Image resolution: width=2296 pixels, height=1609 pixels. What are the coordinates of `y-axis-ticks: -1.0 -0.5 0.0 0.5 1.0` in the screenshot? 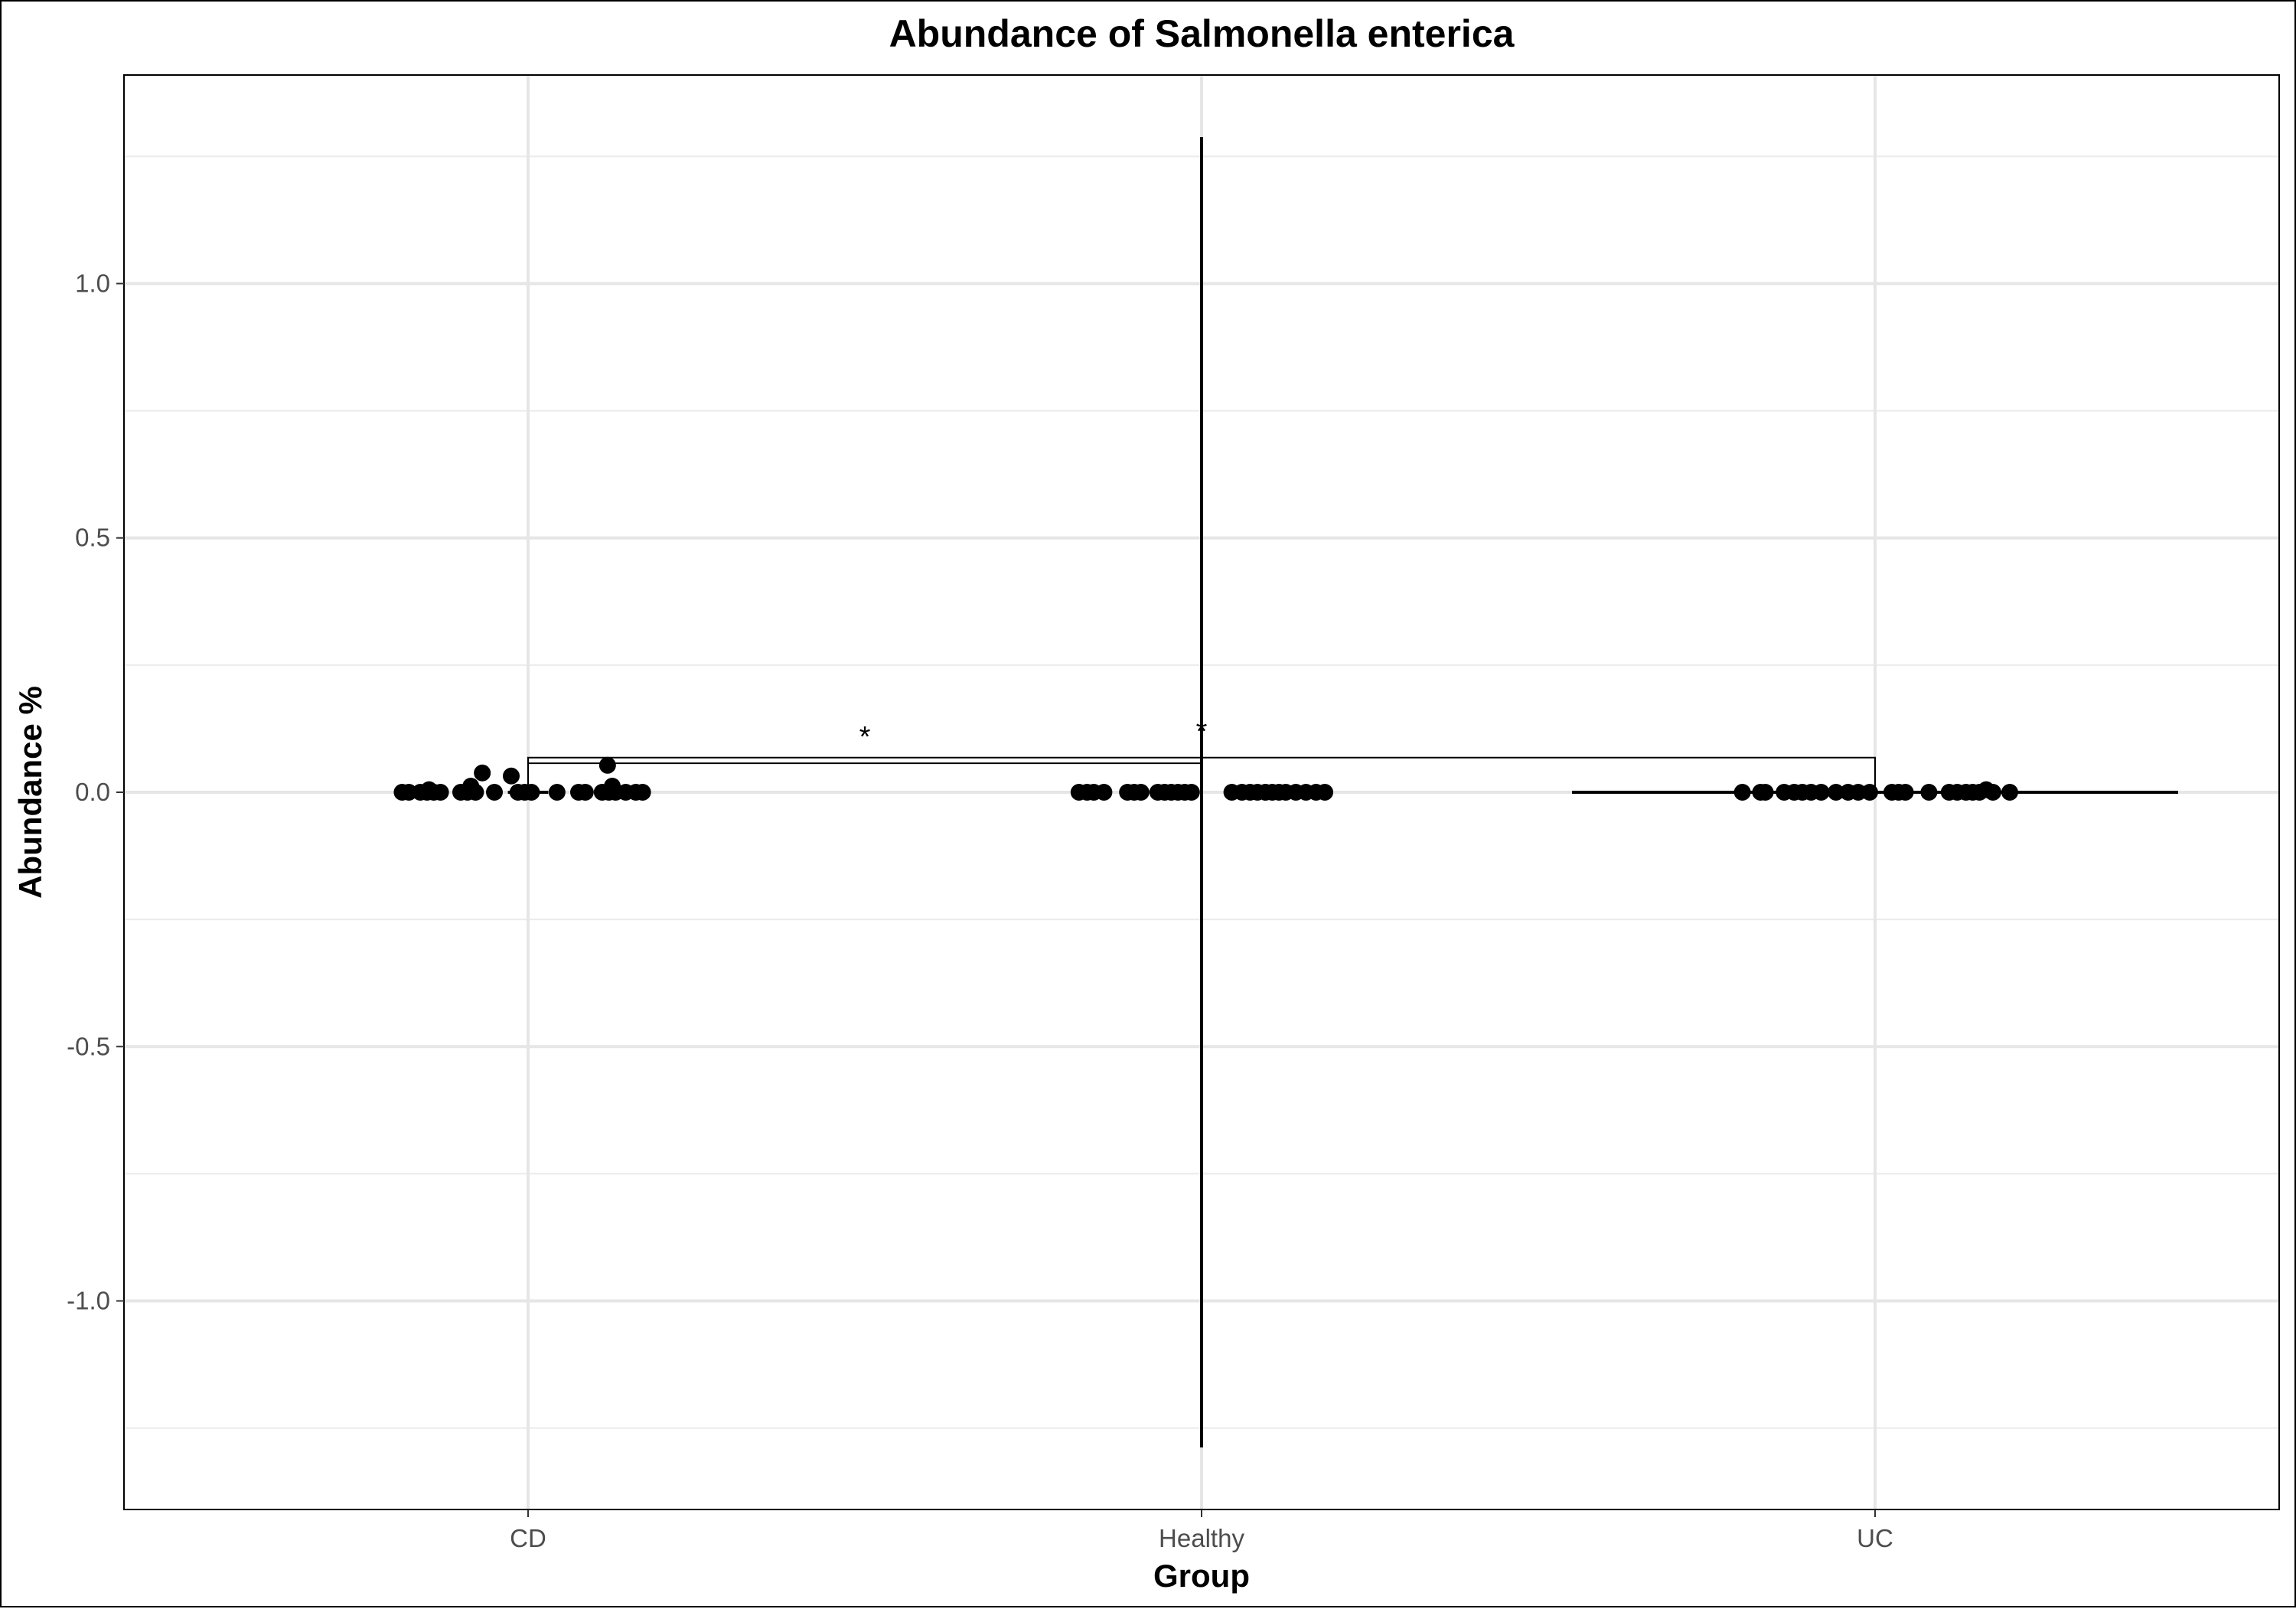 It's located at (95, 792).